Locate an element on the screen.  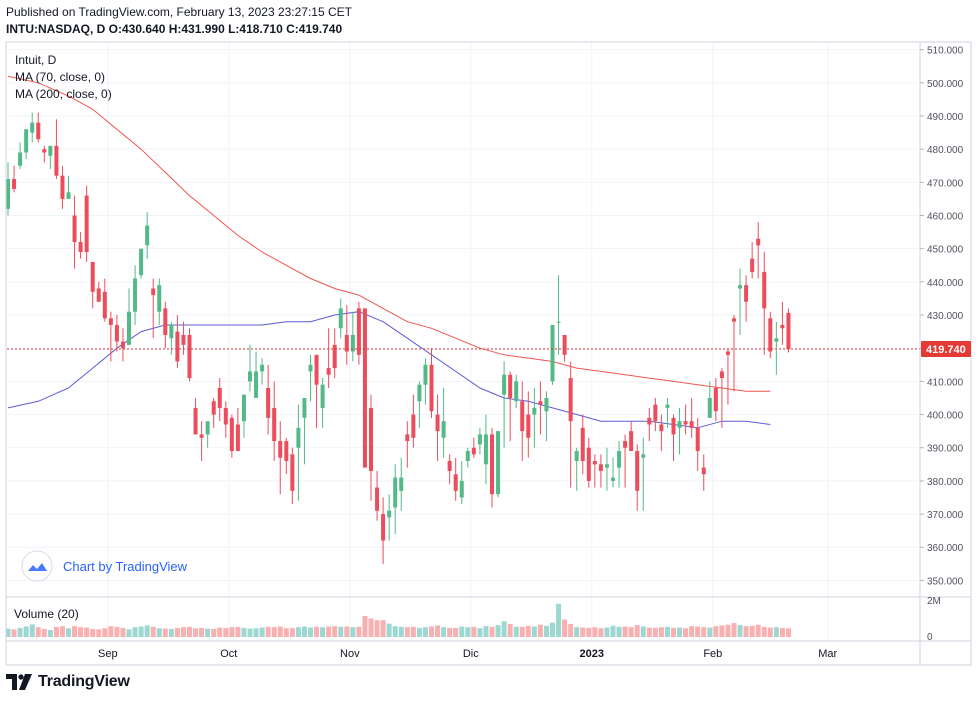
x-tick-label: Oct is located at coordinates (228, 654).